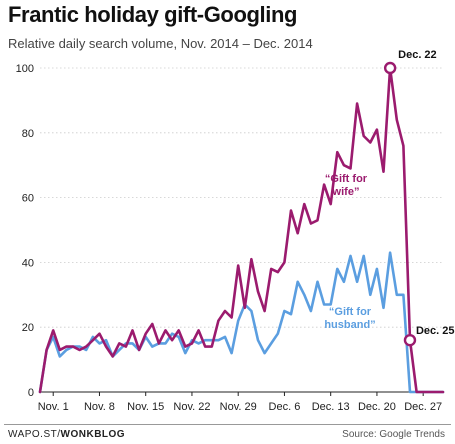 This screenshot has width=455, height=444. I want to click on footer-rule, so click(227, 424).